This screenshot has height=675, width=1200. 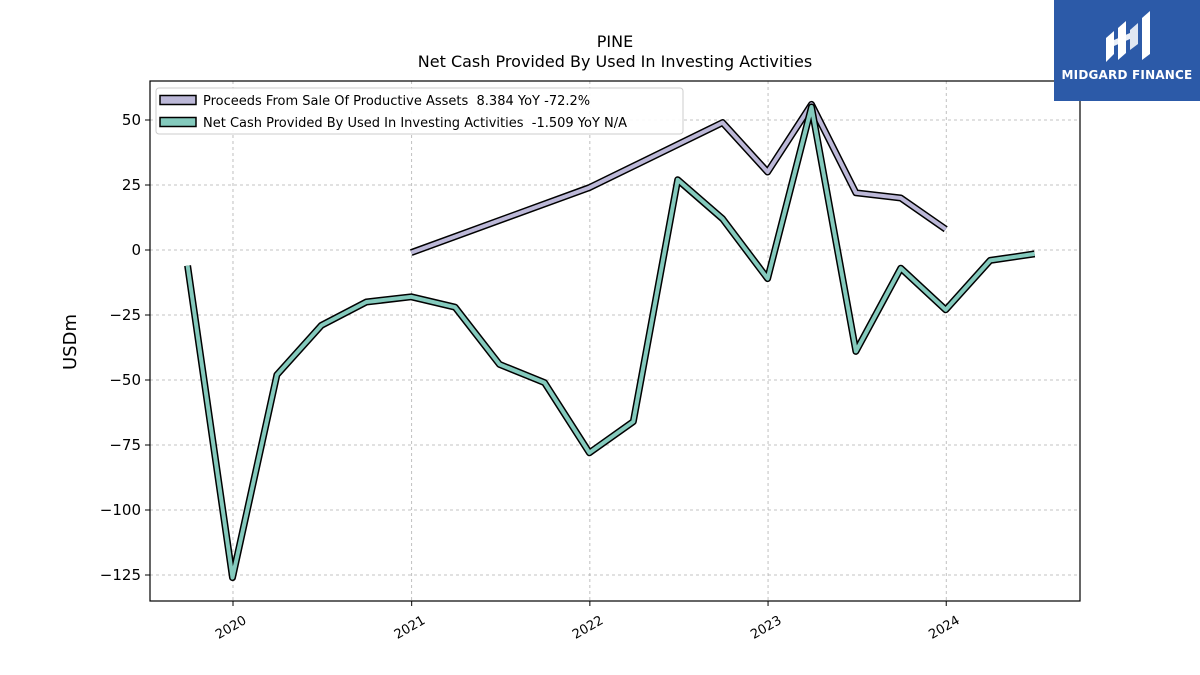 I want to click on y-tick-label: 50, so click(x=131, y=120).